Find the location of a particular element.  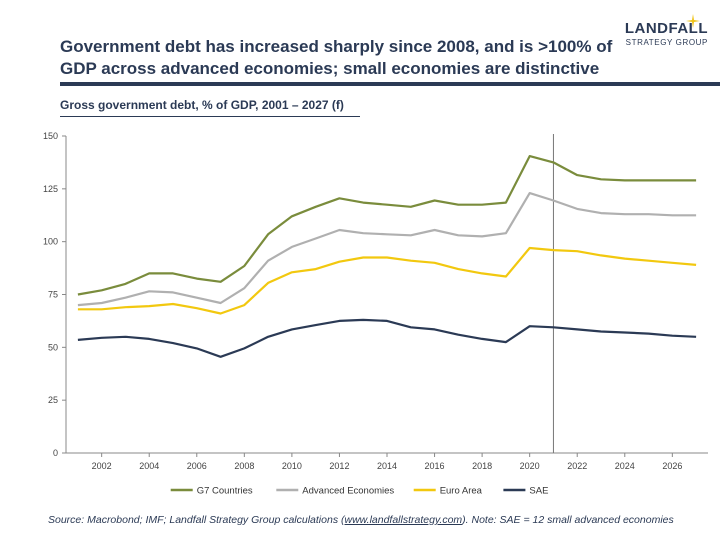

star-icon is located at coordinates (693, 21).